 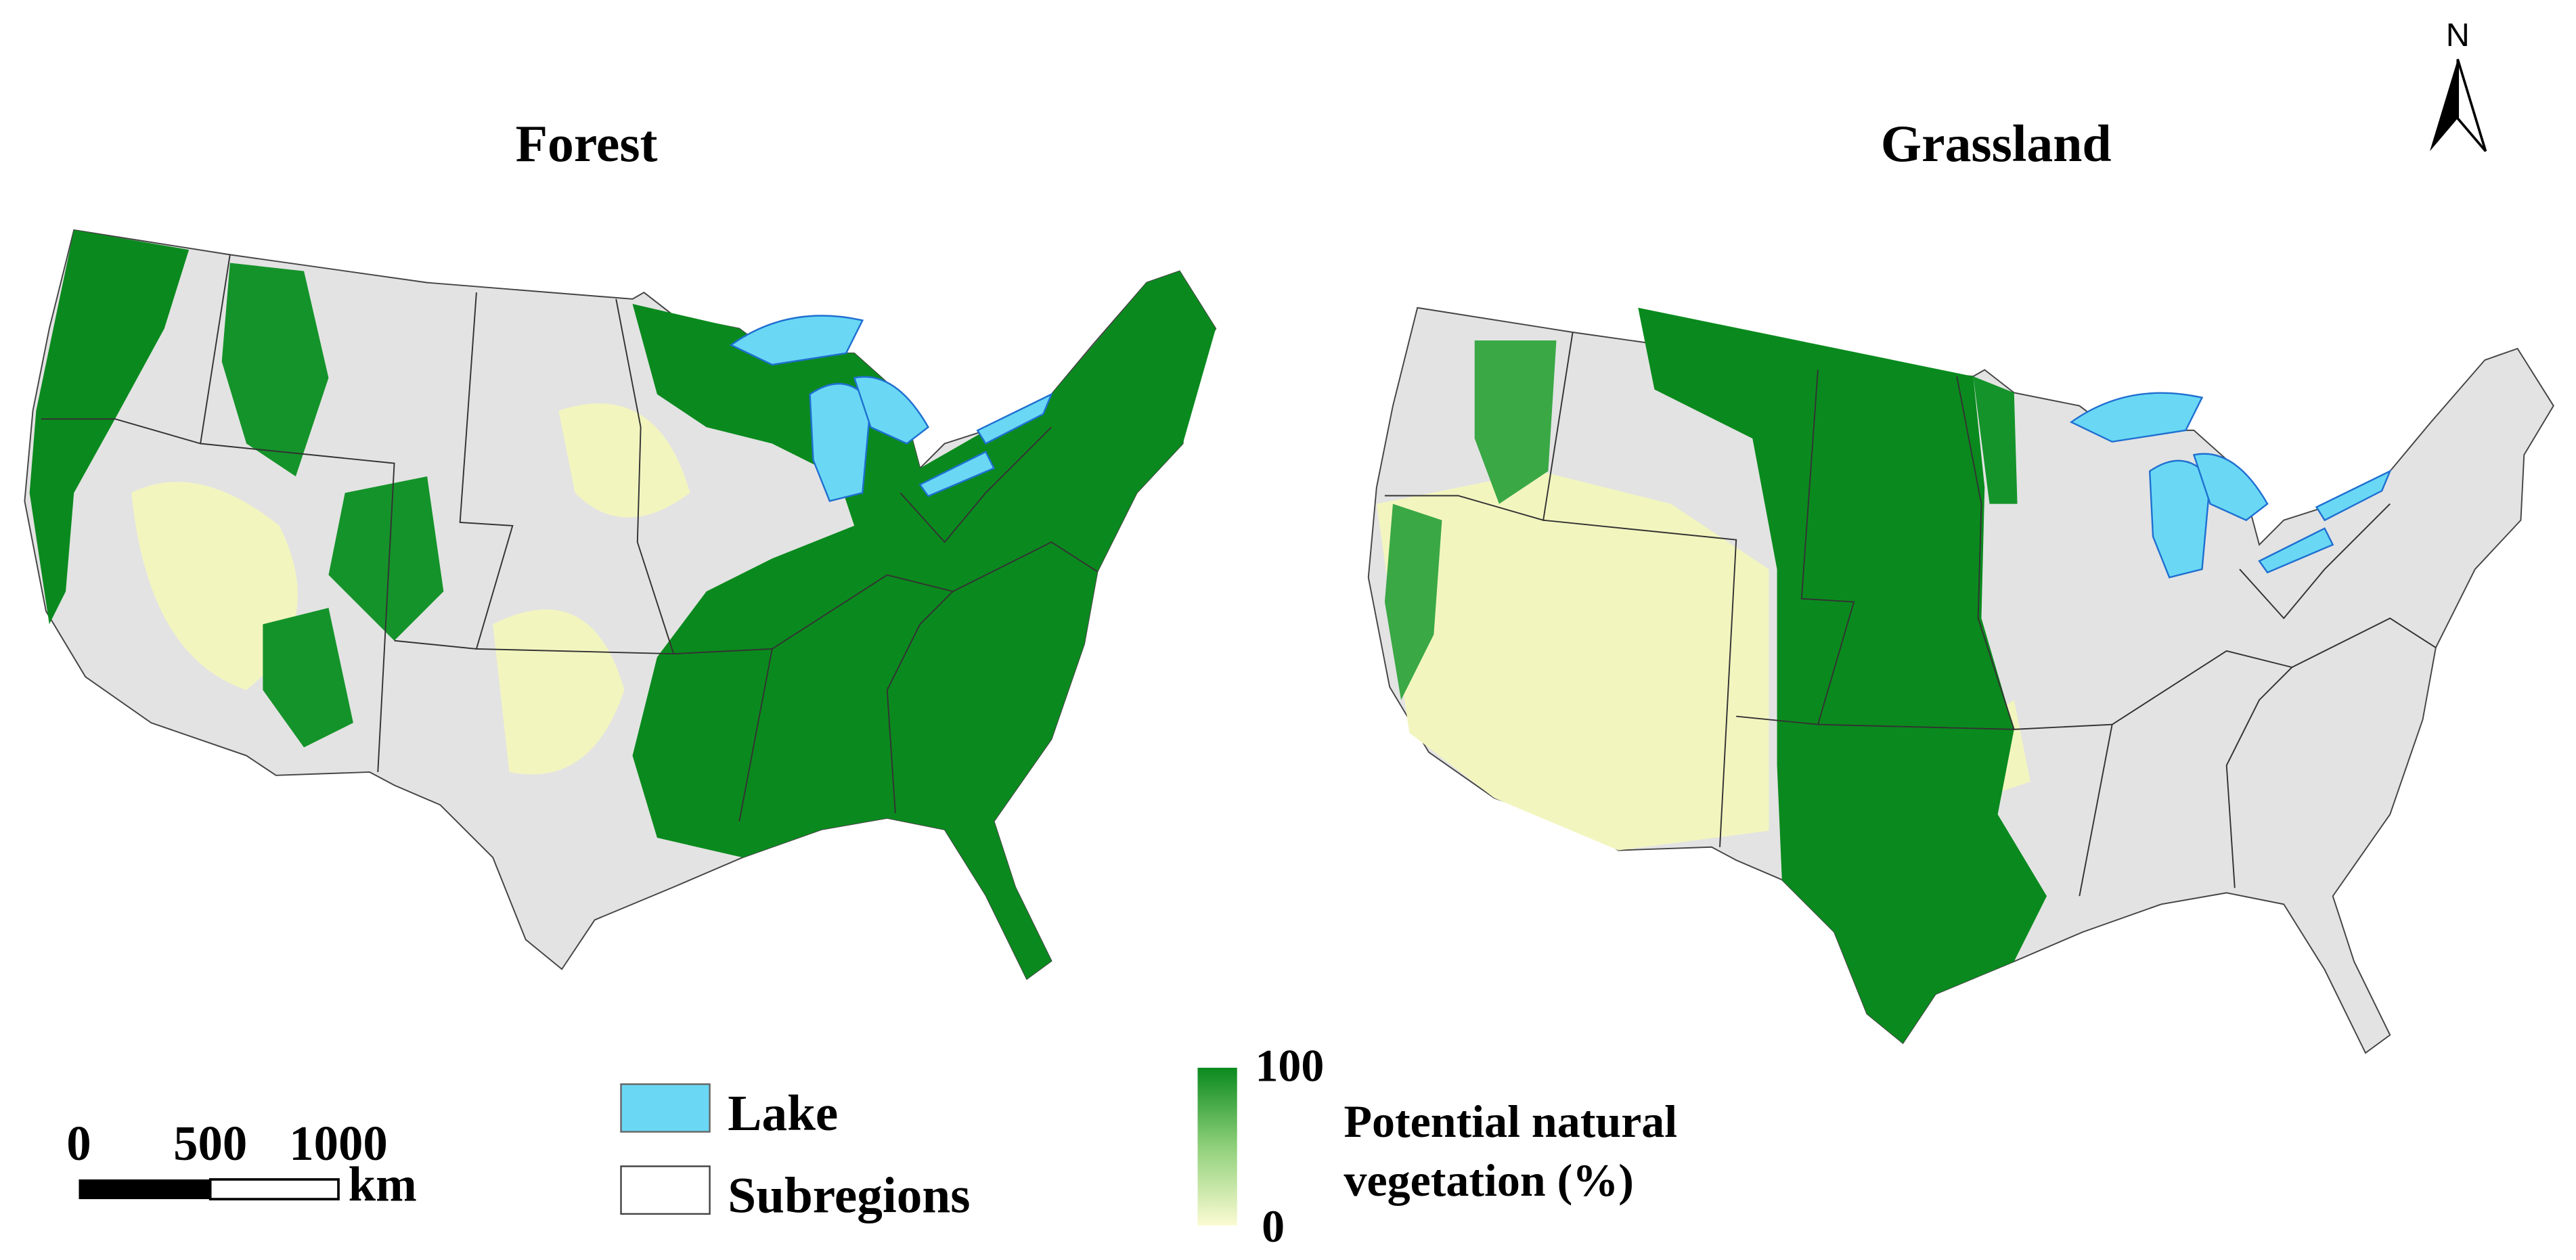 I want to click on colorbar-title: Potential natural, so click(x=1511, y=1121).